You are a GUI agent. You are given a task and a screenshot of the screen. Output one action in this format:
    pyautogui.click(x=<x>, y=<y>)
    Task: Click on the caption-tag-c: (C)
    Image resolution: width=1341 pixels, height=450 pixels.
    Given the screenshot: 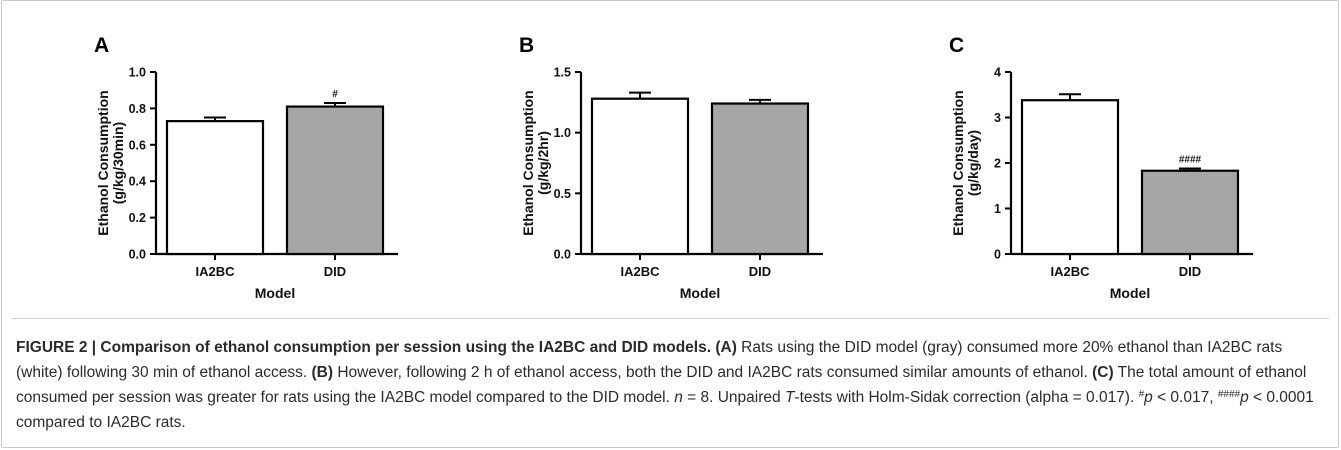 What is the action you would take?
    pyautogui.click(x=1103, y=372)
    